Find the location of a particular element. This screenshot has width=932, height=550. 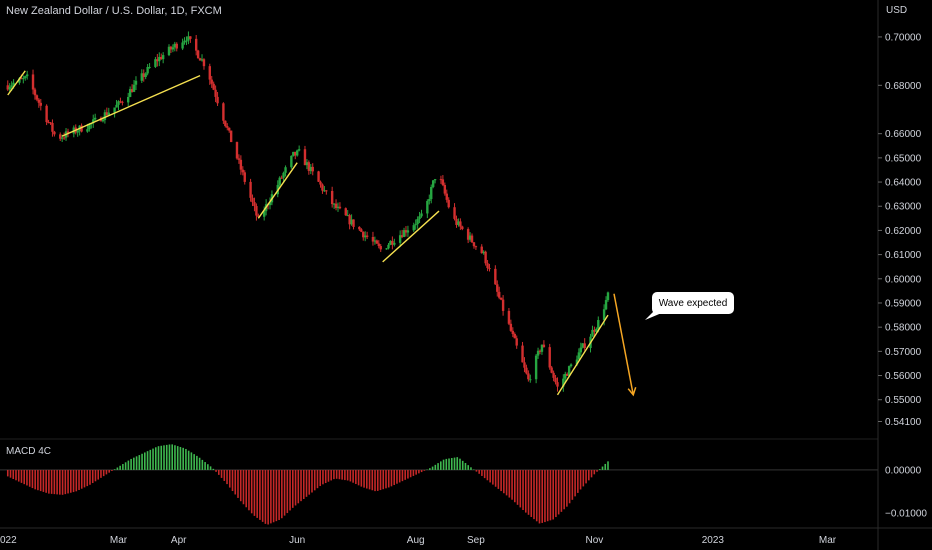

time-tick-label: 2023 is located at coordinates (713, 540).